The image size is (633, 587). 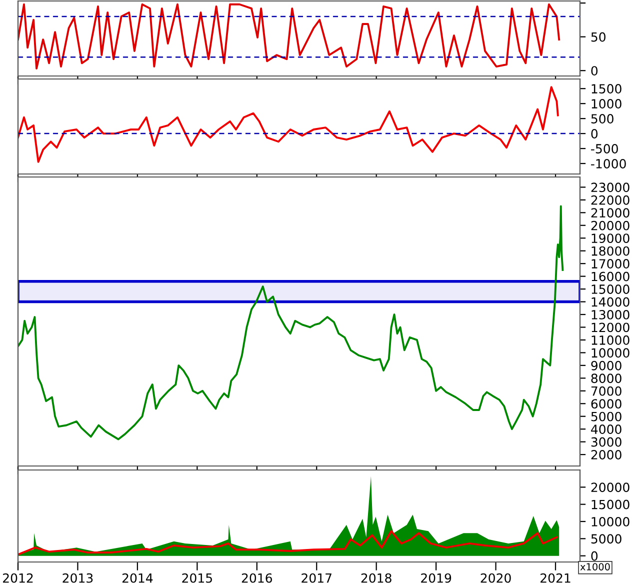 What do you see at coordinates (197, 578) in the screenshot?
I see `x-tick-label: 2015` at bounding box center [197, 578].